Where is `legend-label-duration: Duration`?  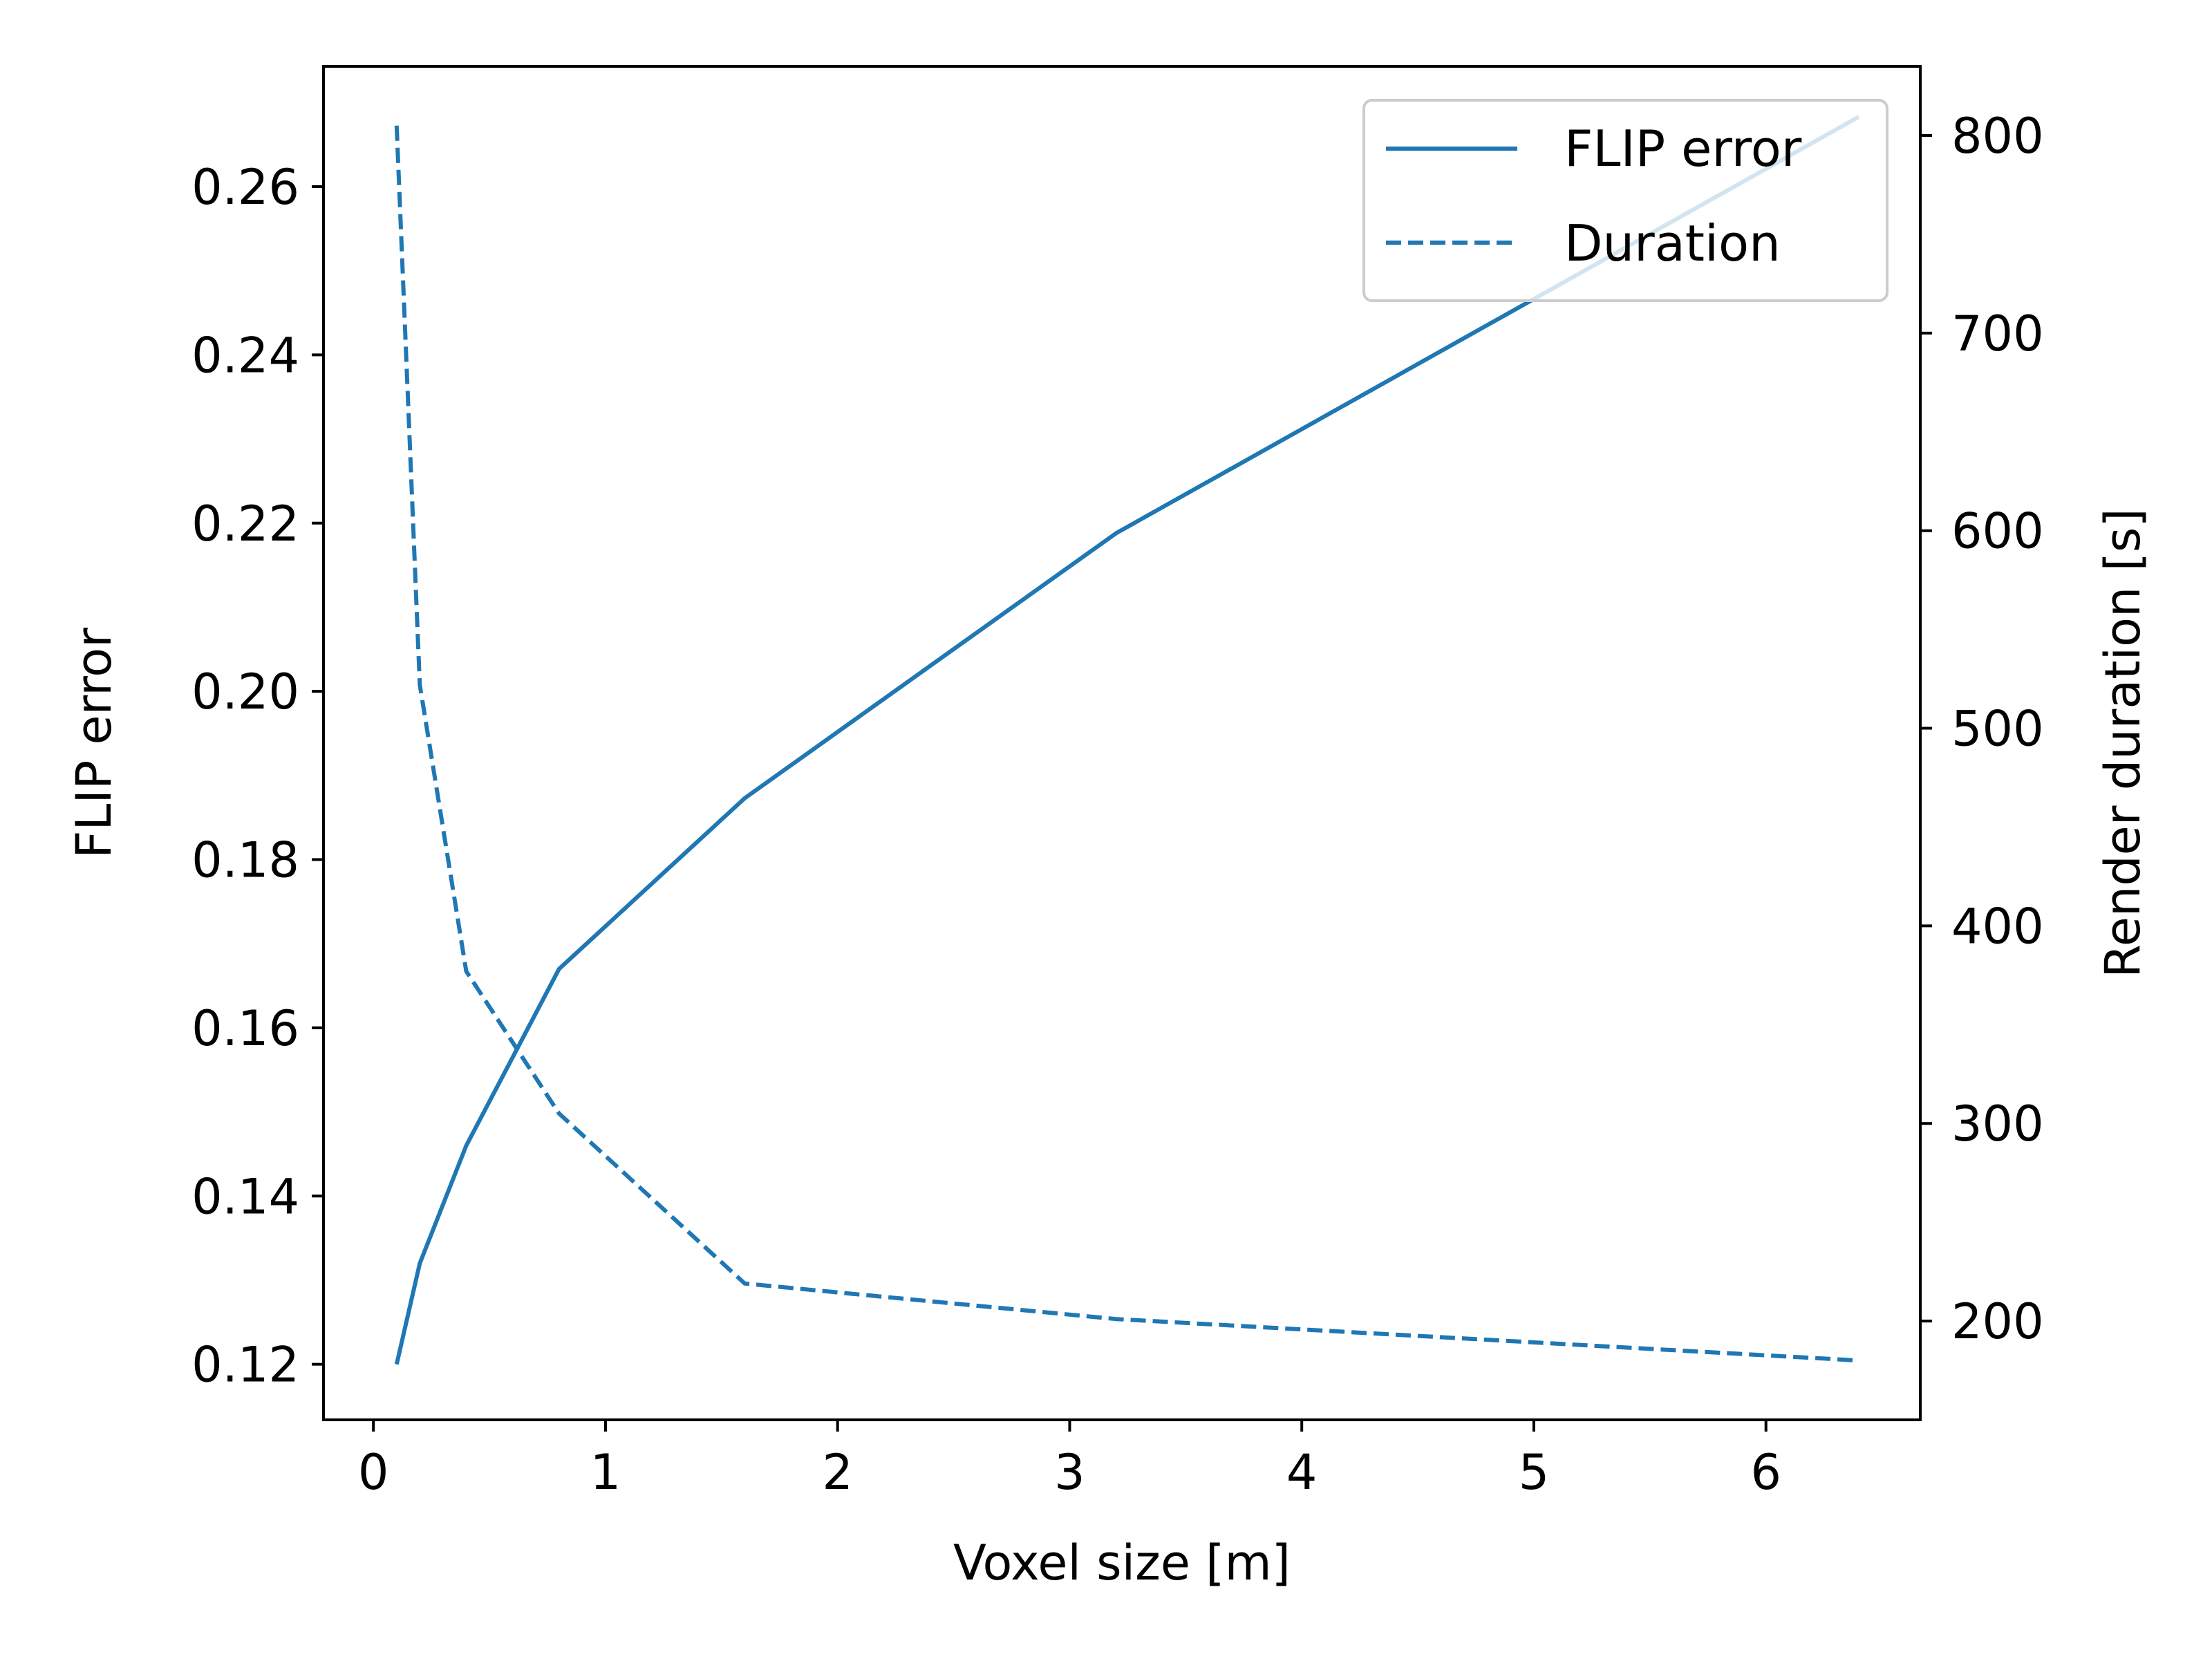 legend-label-duration: Duration is located at coordinates (1672, 243).